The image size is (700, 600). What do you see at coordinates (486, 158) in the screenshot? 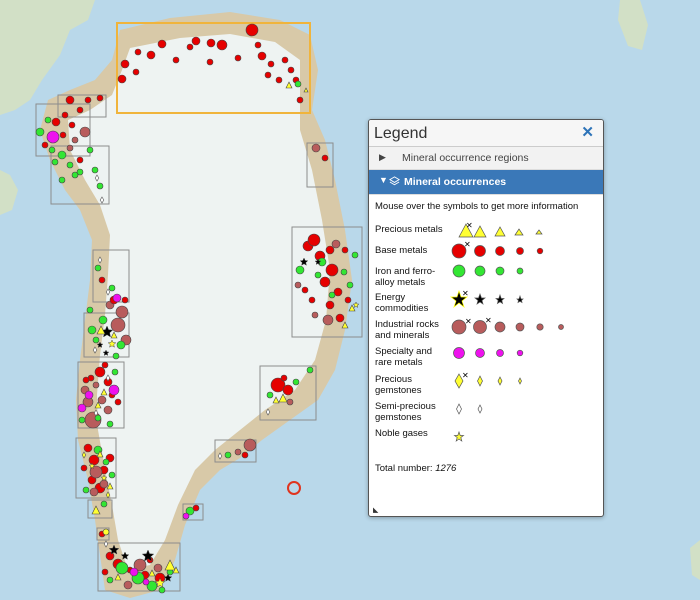
I see `section-mineral-regions: ▶ Mineral occurrence regions` at bounding box center [486, 158].